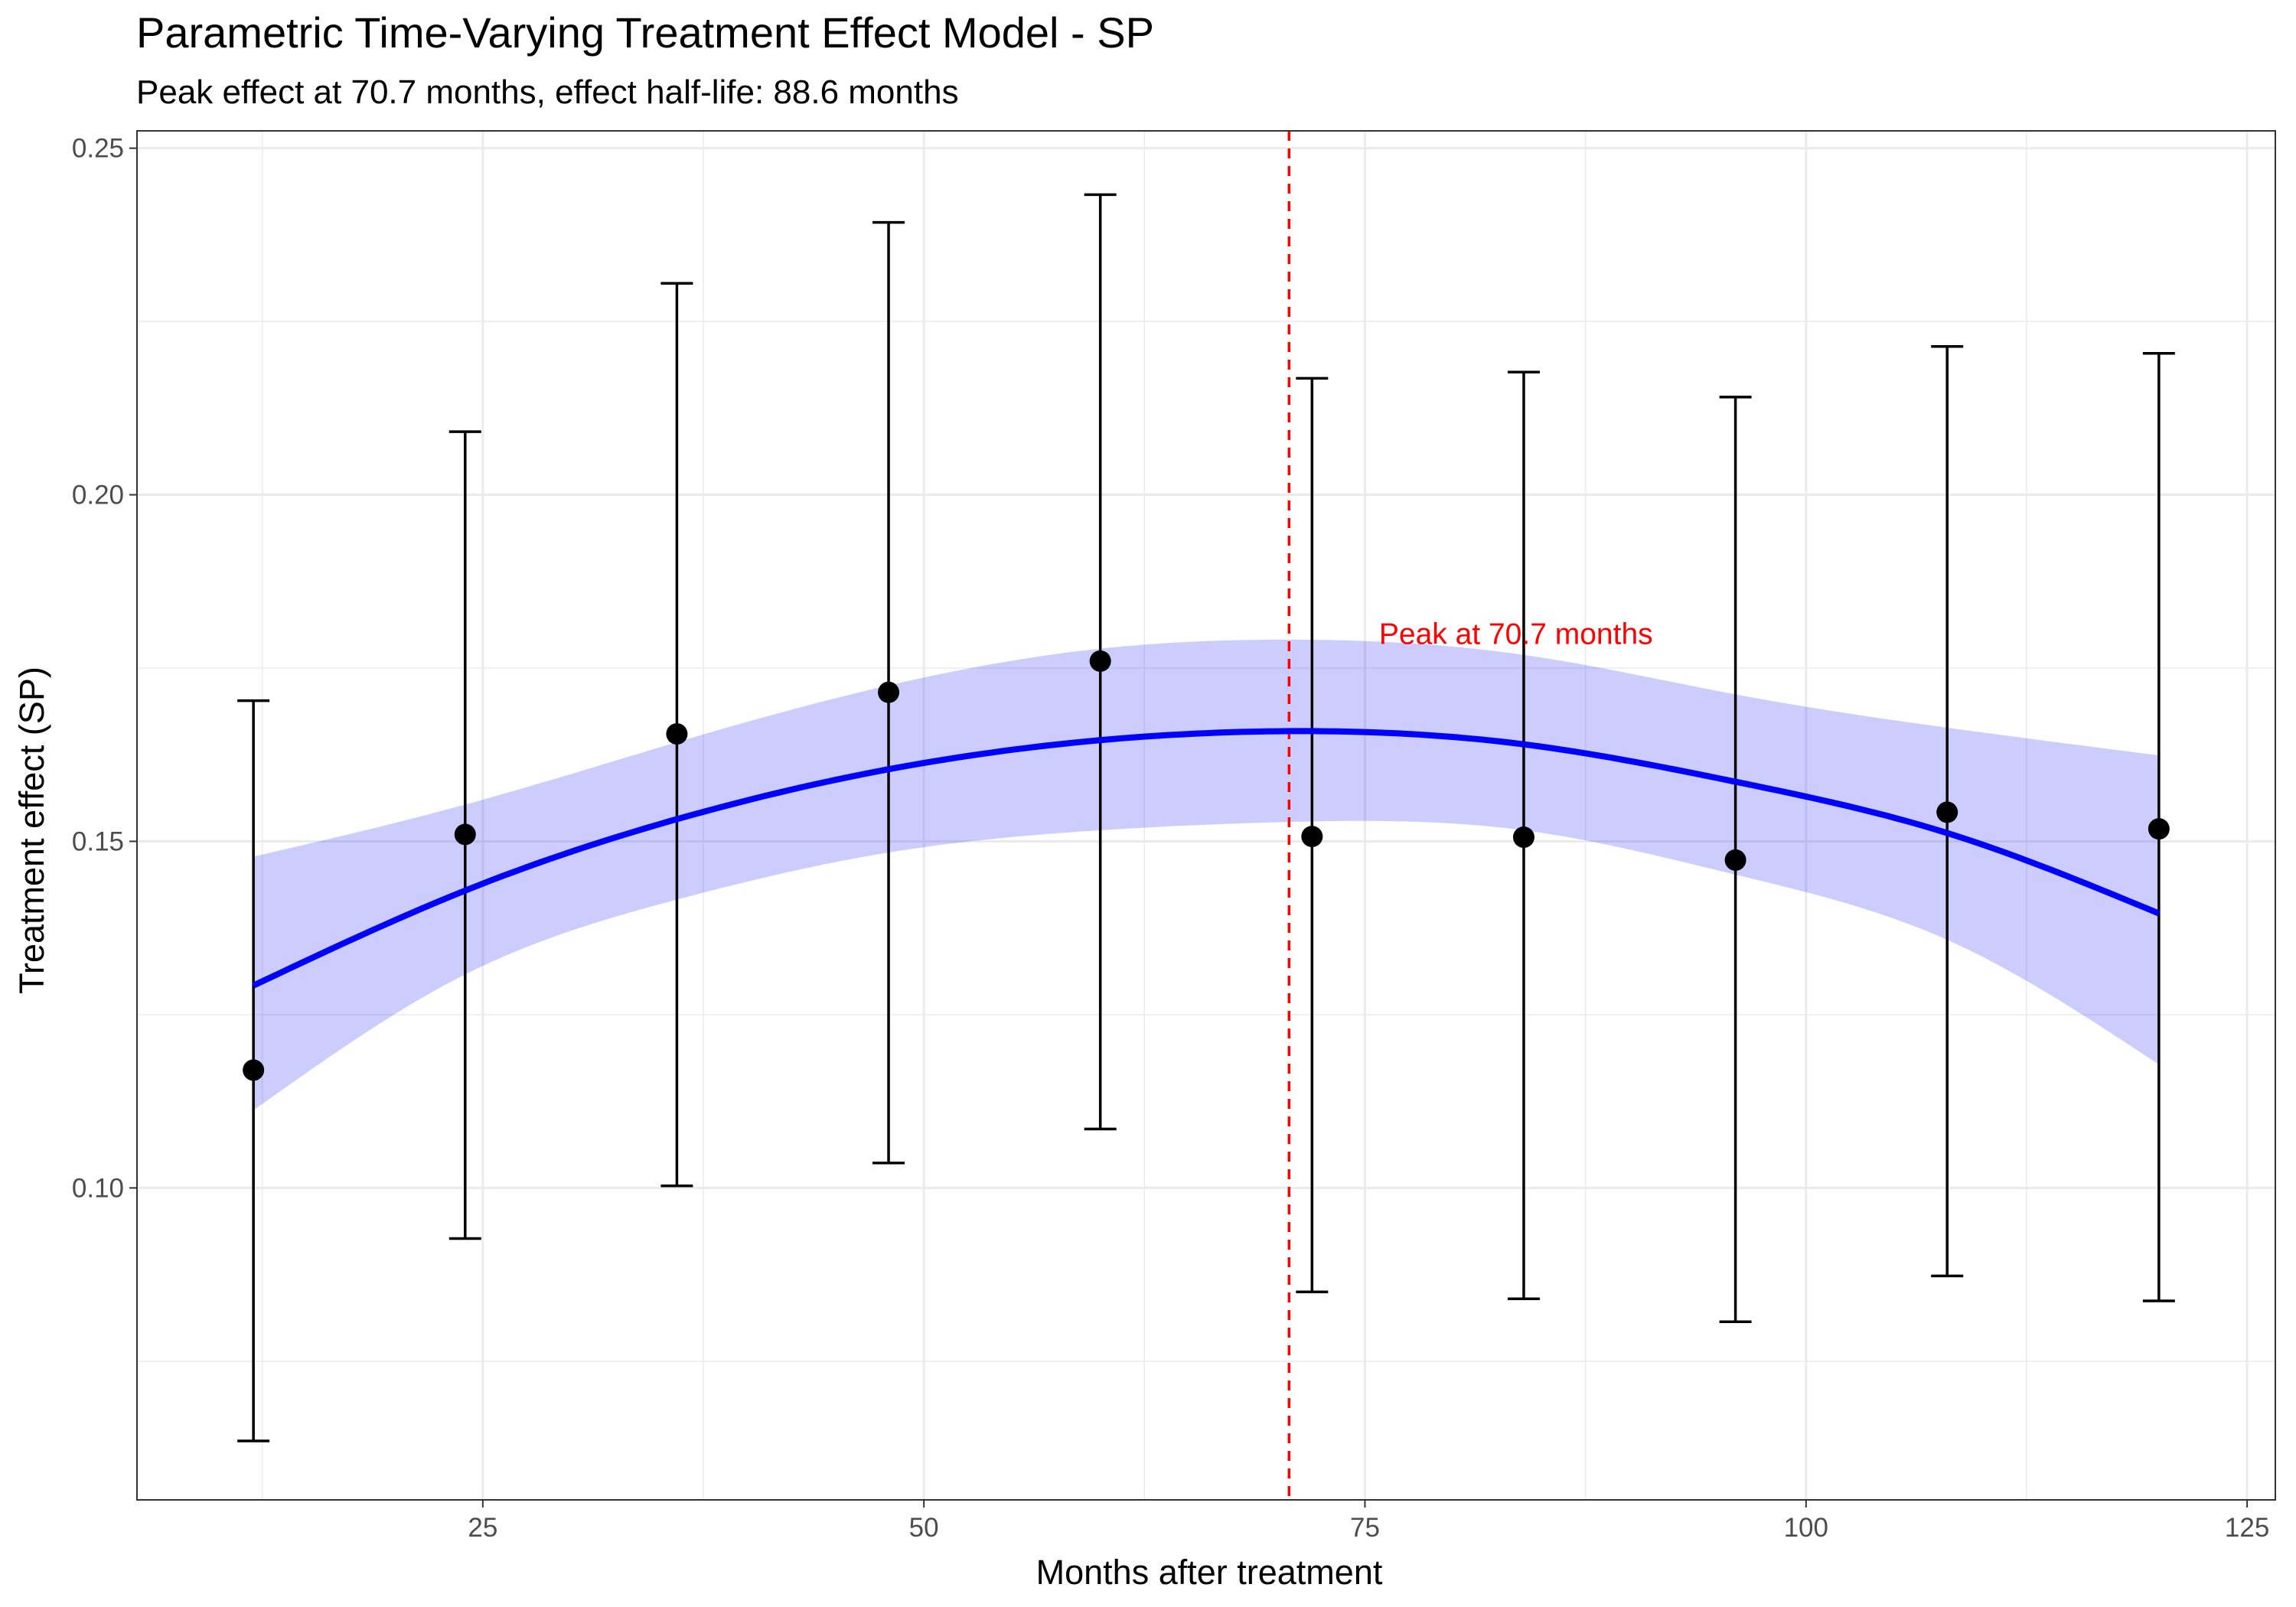 The width and height of the screenshot is (2296, 1607). Describe the element at coordinates (924, 1528) in the screenshot. I see `x-tick-label: 50` at that location.